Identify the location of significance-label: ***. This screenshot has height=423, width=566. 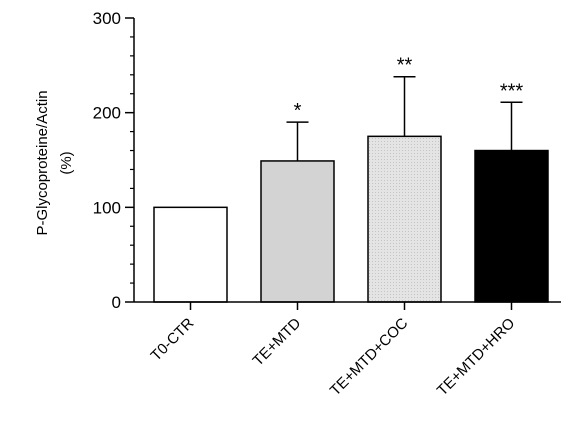
(512, 91).